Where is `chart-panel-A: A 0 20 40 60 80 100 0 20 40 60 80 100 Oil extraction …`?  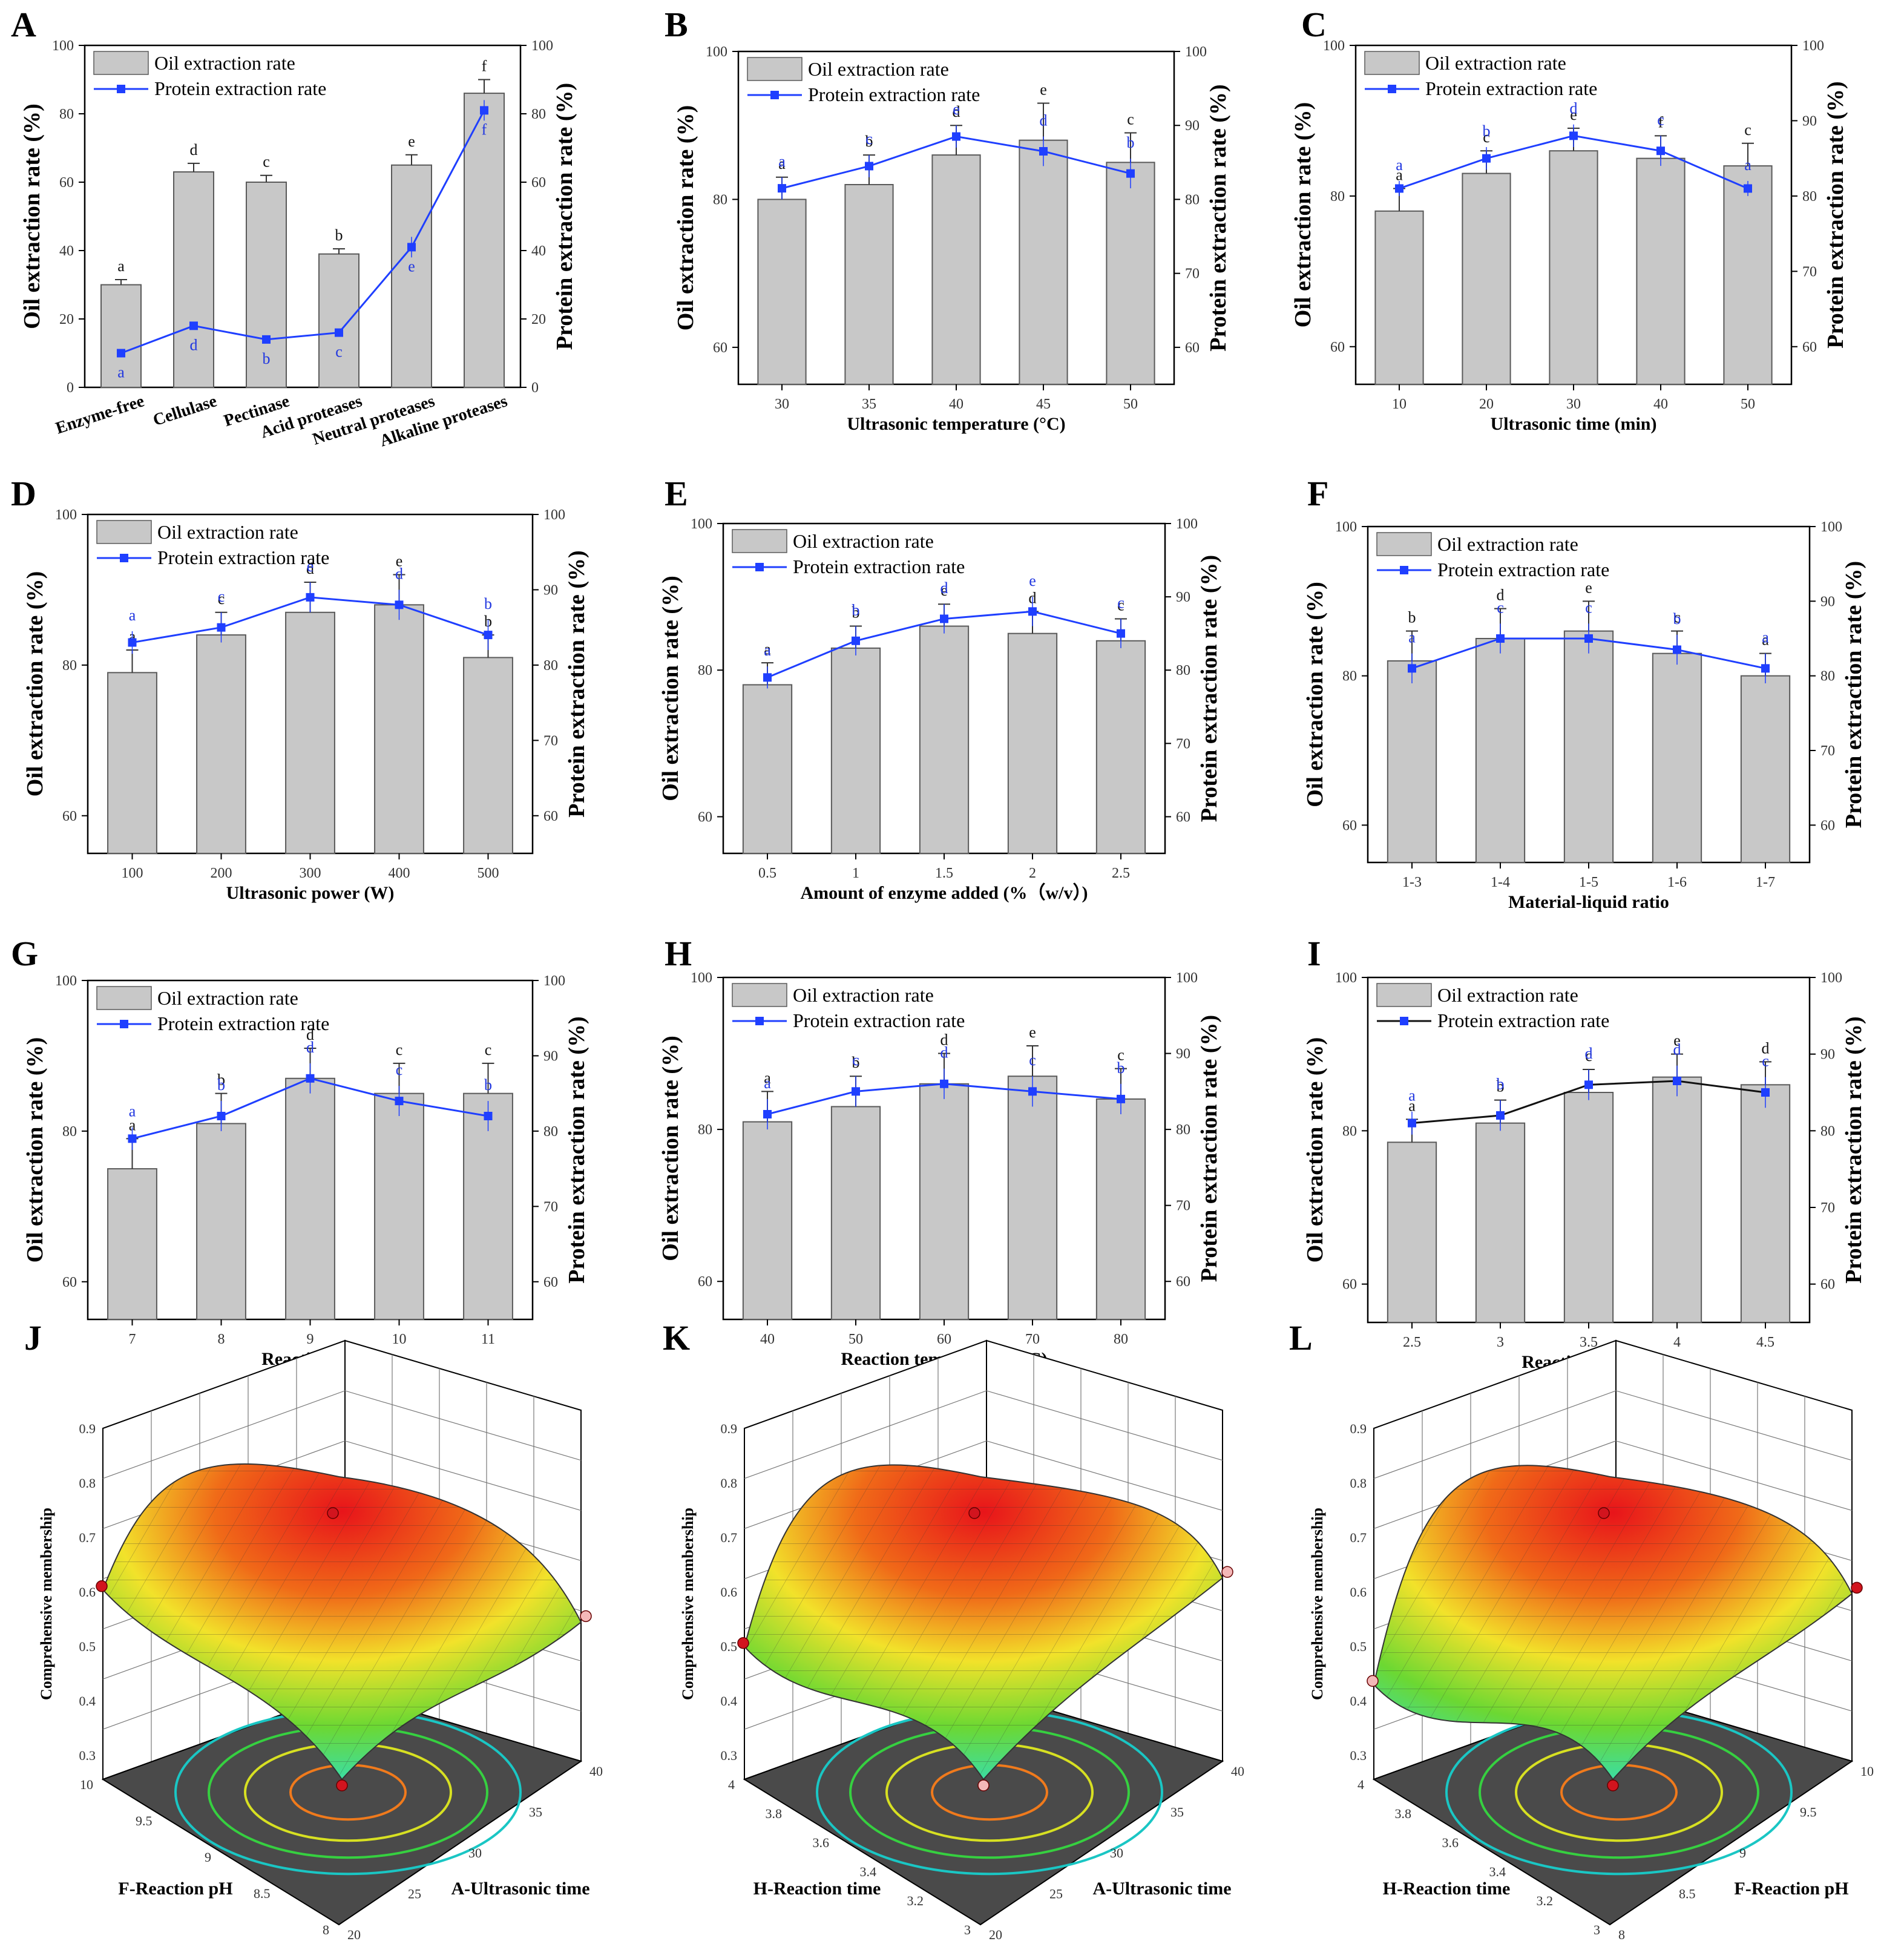
chart-panel-A: A 0 20 40 60 80 100 0 20 40 60 80 100 Oil extraction … is located at coordinates (294, 228).